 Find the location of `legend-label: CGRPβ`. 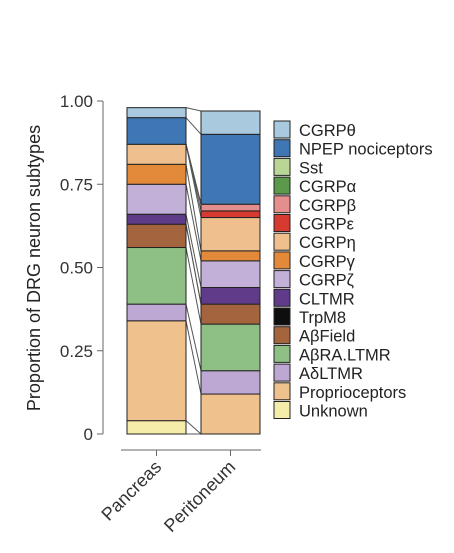

legend-label: CGRPβ is located at coordinates (327, 206).